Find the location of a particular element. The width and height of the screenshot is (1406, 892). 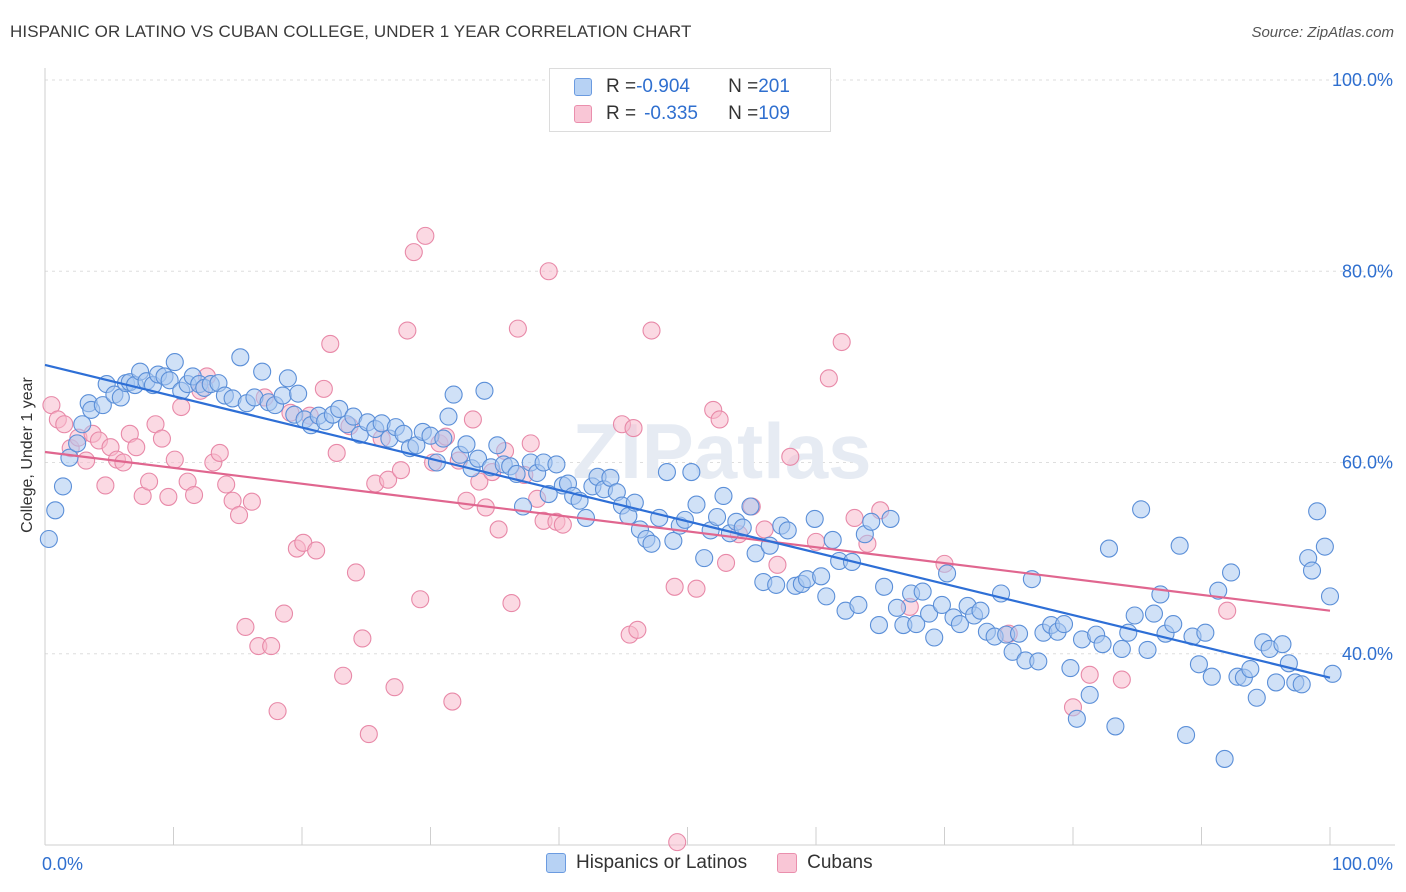

source-credit: Source: ZipAtlas.com is located at coordinates (1322, 32).